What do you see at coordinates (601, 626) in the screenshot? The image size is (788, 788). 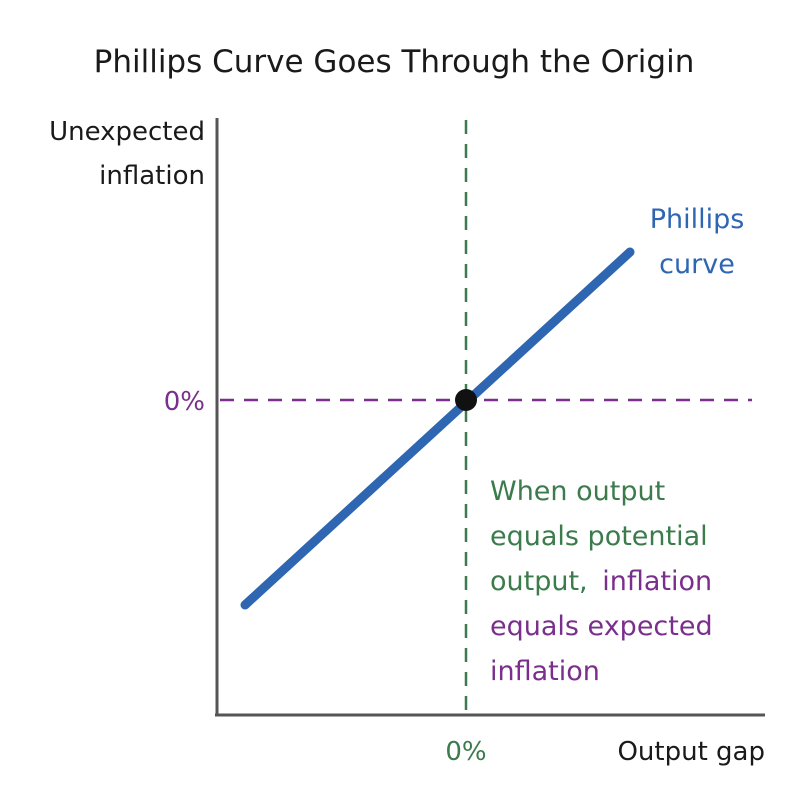 I see `annotation-line: equals expected` at bounding box center [601, 626].